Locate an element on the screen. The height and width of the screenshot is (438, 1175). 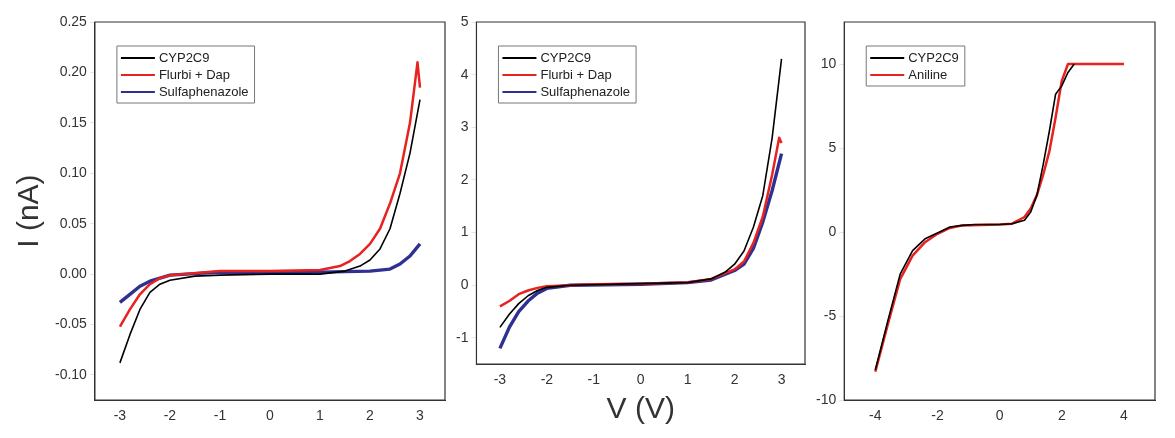
x-tick-label: -4 is located at coordinates (875, 415).